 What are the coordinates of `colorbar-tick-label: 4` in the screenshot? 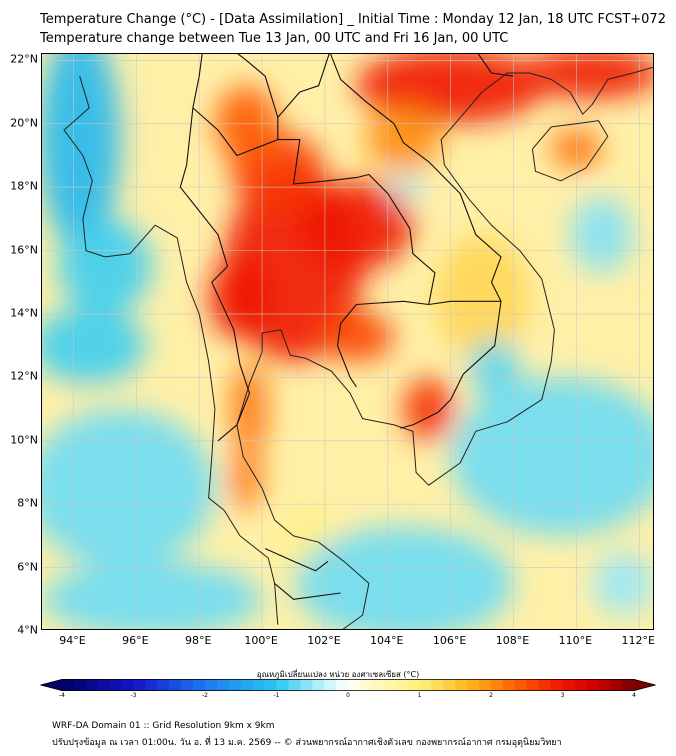 It's located at (634, 695).